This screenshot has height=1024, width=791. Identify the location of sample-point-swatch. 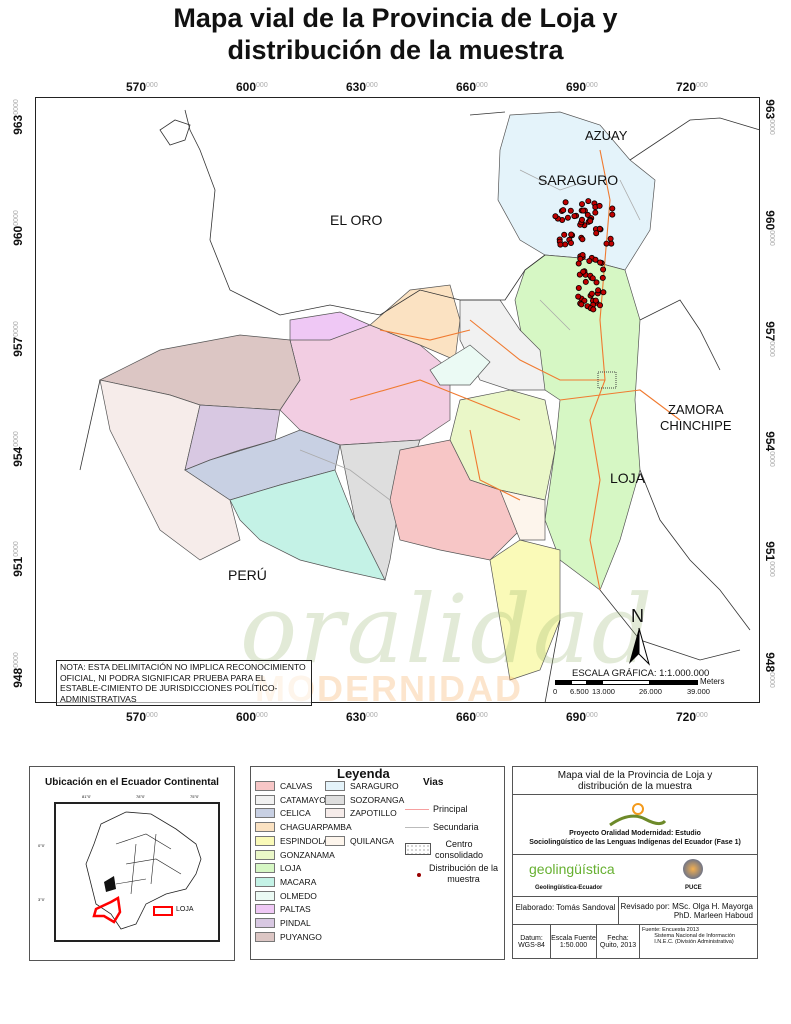
(419, 875).